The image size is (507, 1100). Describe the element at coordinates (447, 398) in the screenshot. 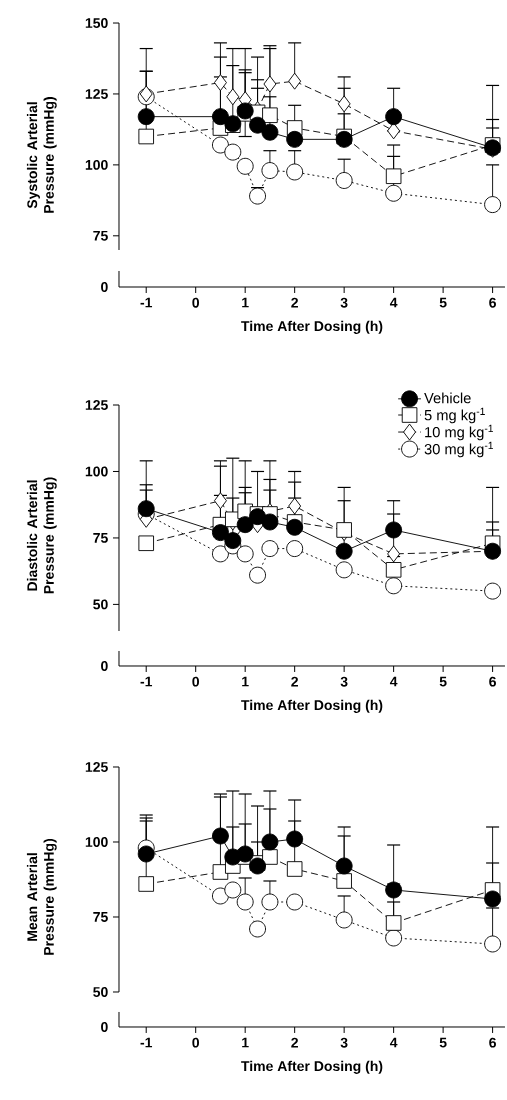

I see `legend-label: Vehicle` at that location.